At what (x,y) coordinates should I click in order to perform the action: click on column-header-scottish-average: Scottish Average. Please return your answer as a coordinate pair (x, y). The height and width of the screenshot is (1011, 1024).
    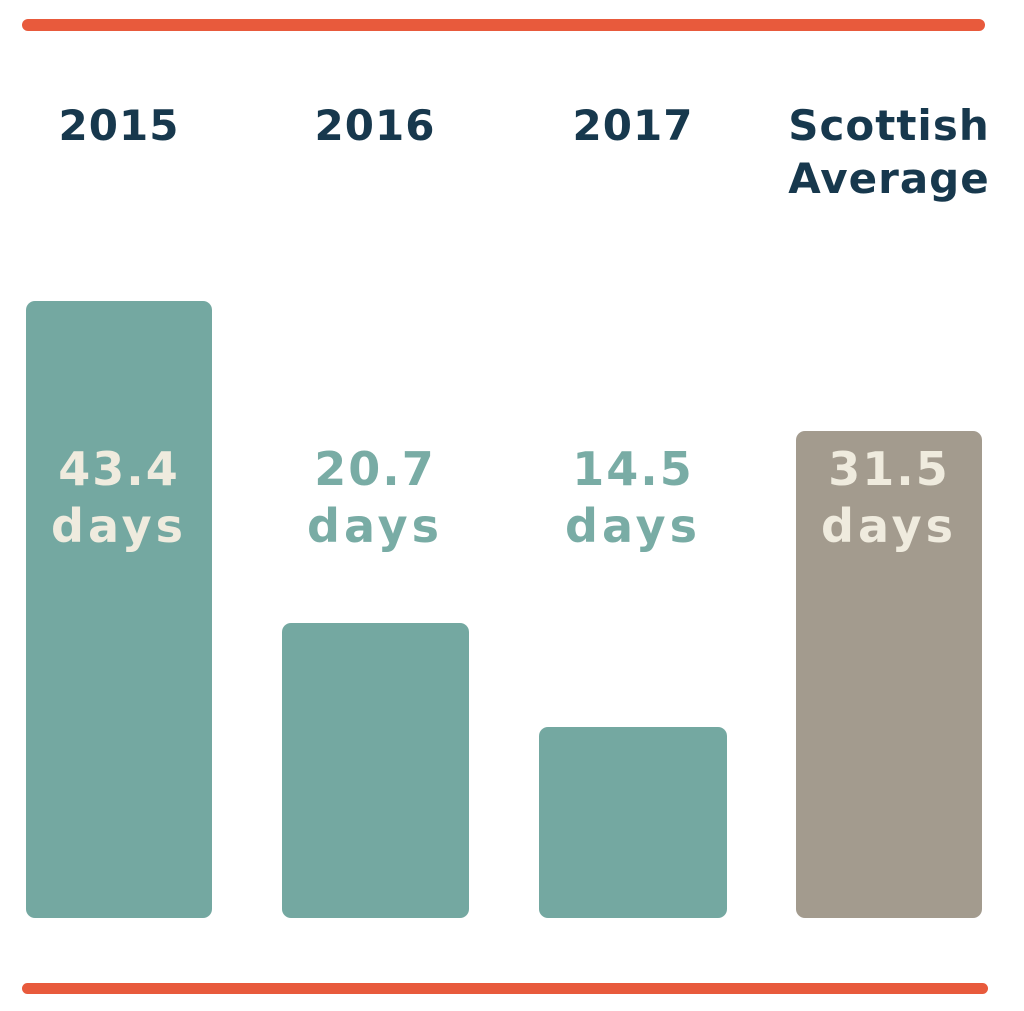
    Looking at the image, I should click on (889, 152).